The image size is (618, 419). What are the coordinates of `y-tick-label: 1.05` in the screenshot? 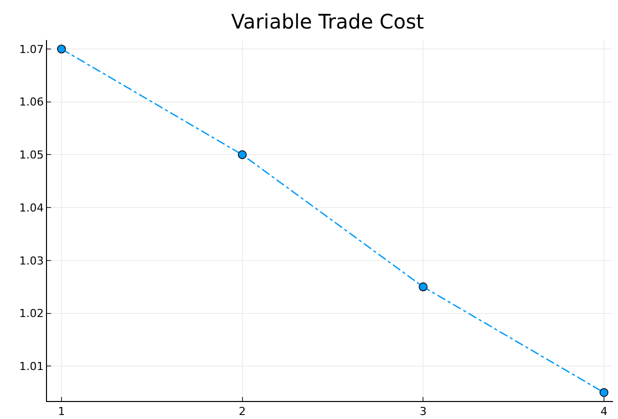 It's located at (31, 155).